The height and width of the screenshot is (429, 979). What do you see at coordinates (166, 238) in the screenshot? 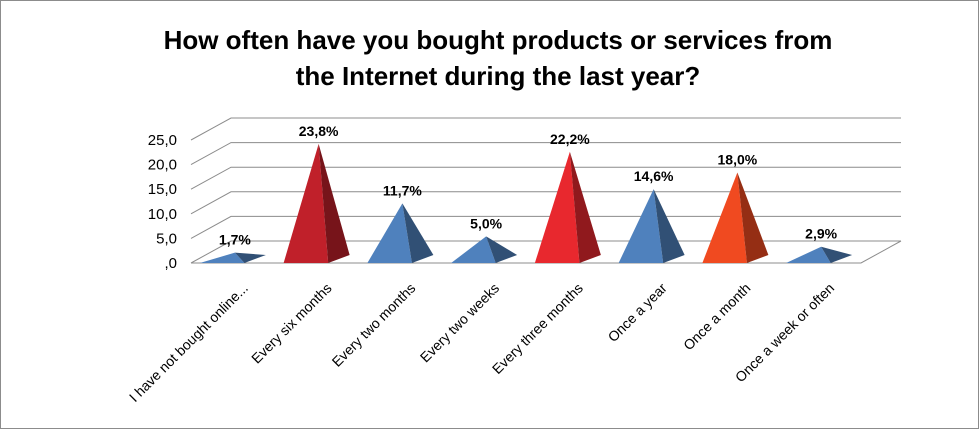
I see `y-tick-label: 5,0` at bounding box center [166, 238].